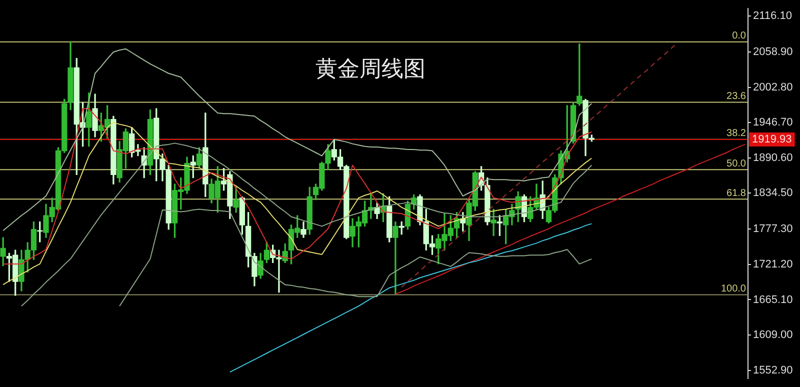  What do you see at coordinates (773, 370) in the screenshot?
I see `y-tick-label: 1552.90` at bounding box center [773, 370].